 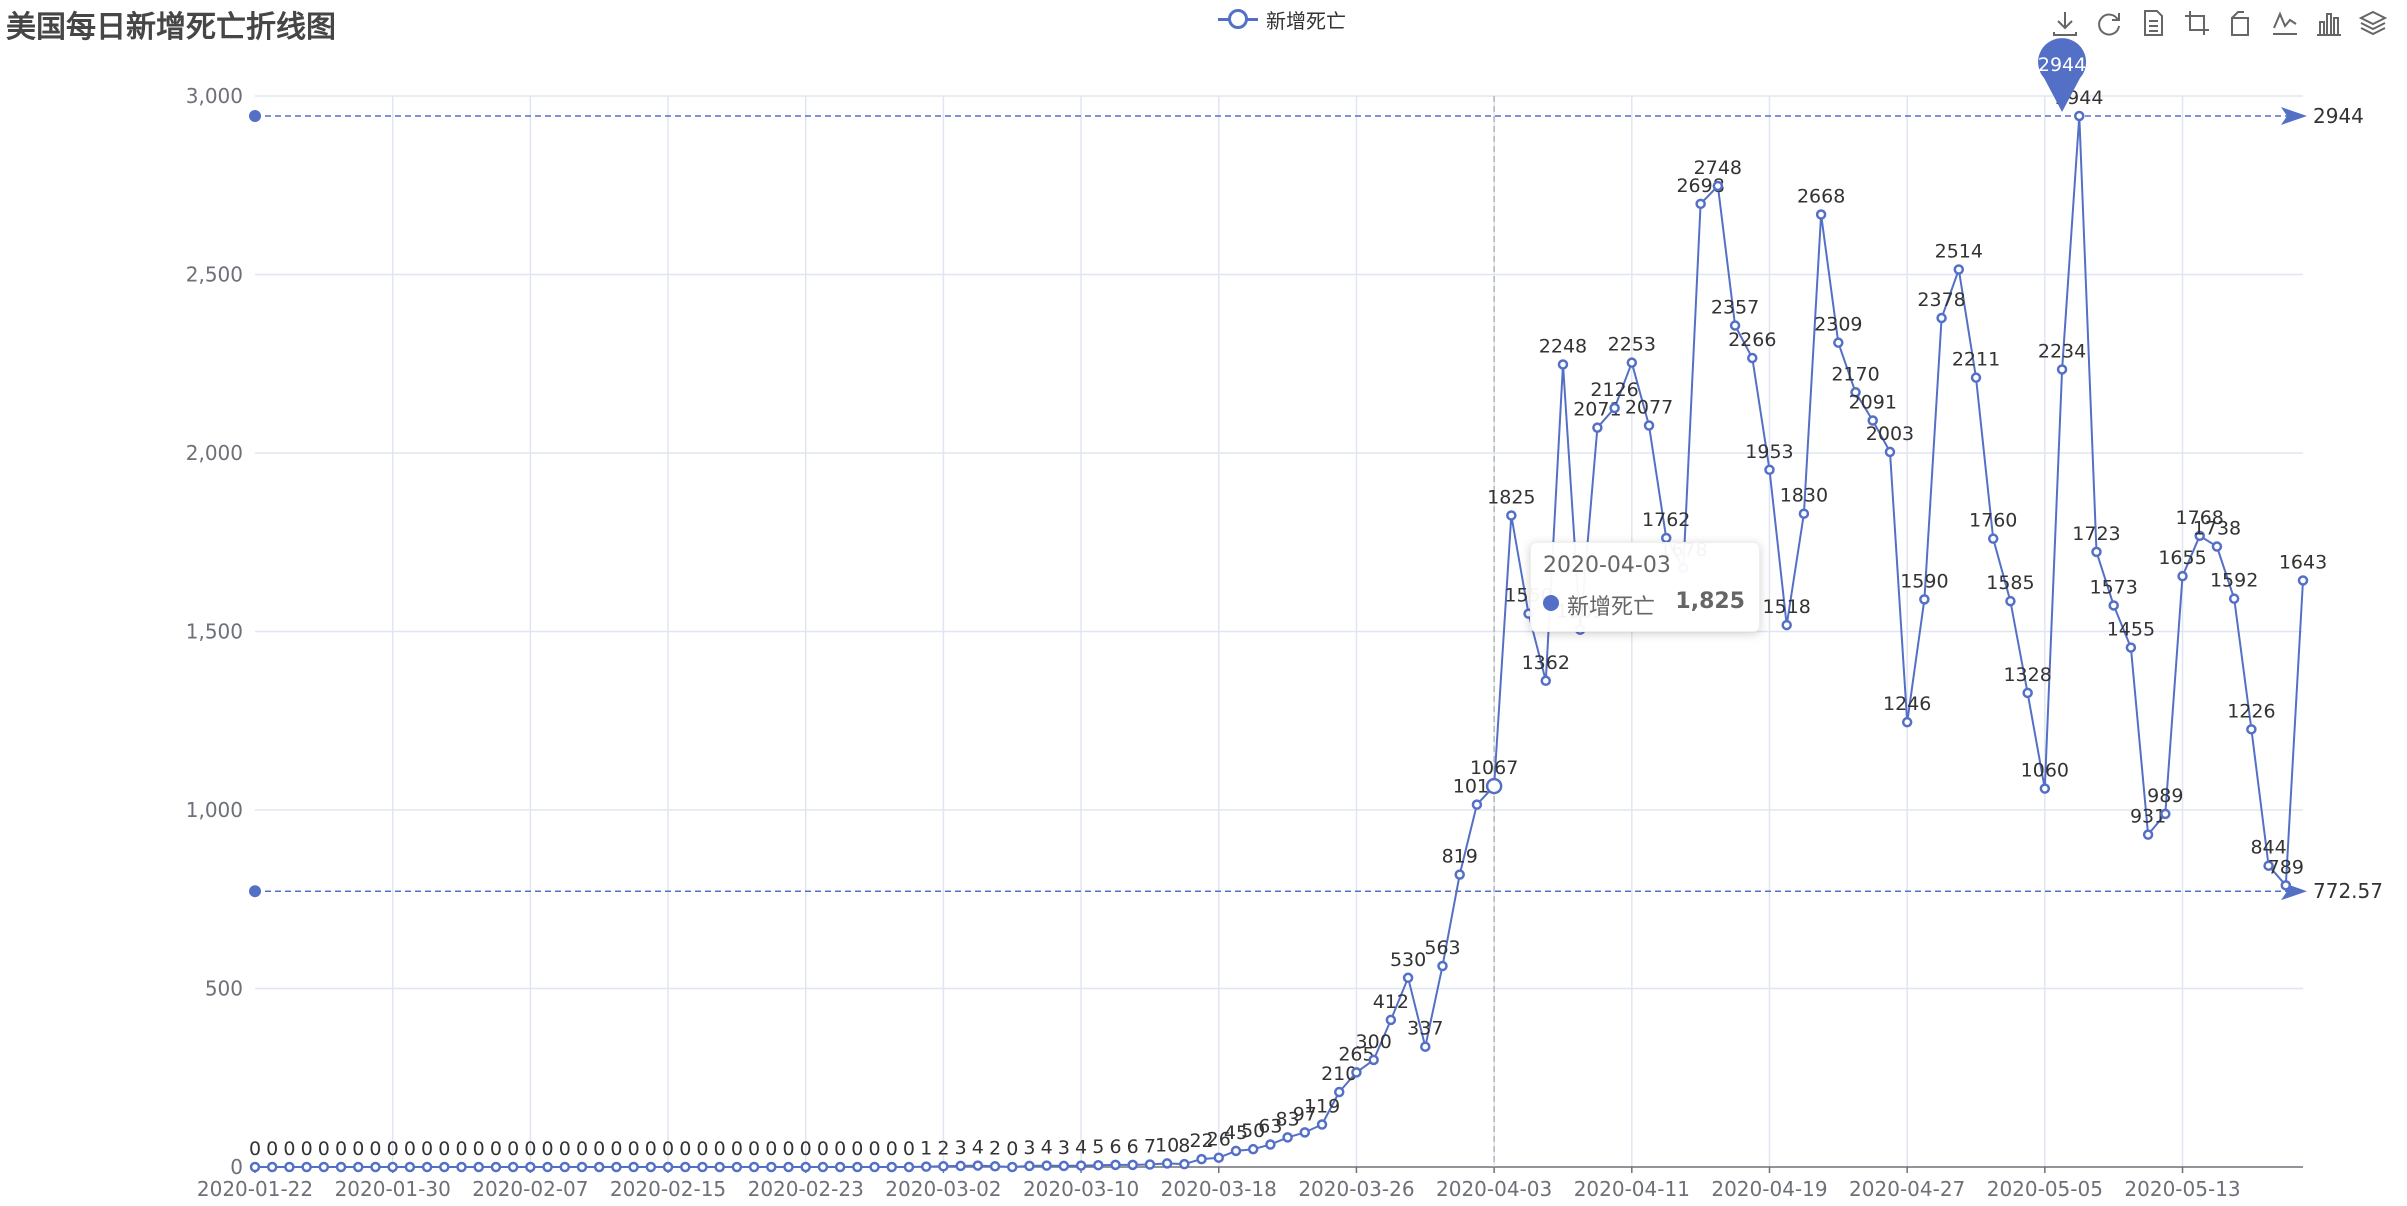 What do you see at coordinates (1282, 19) in the screenshot?
I see `legend-item-new-deaths: 新增死亡` at bounding box center [1282, 19].